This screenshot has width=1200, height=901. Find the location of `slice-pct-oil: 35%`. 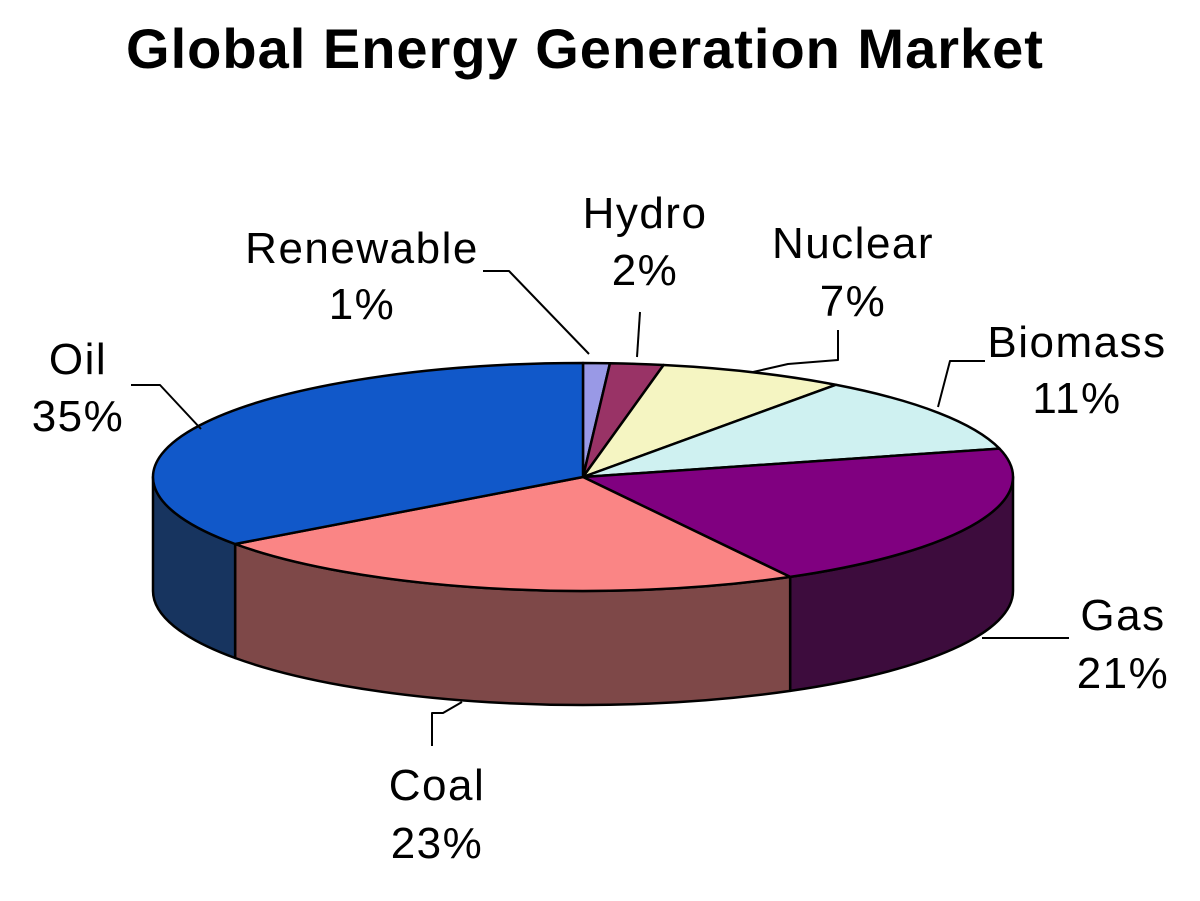

slice-pct-oil: 35% is located at coordinates (78, 416).